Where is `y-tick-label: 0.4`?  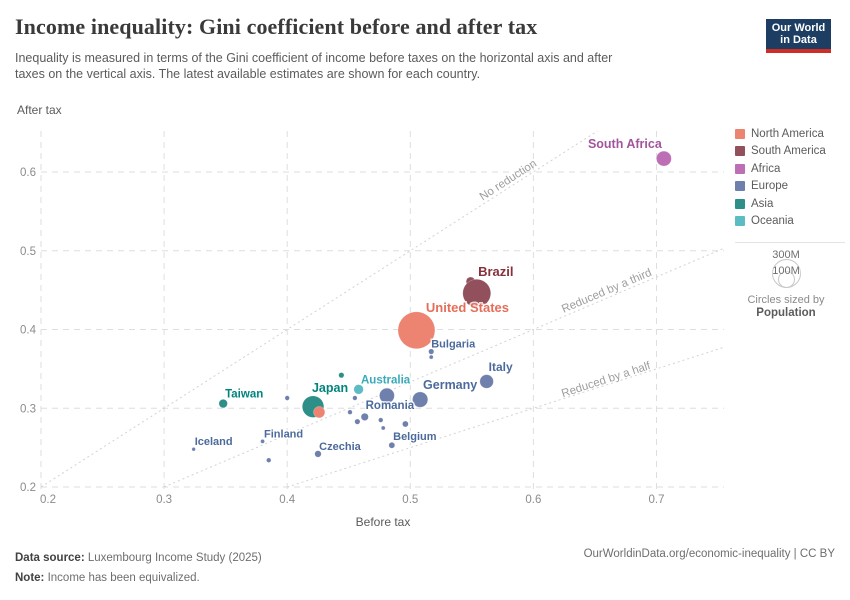
y-tick-label: 0.4 is located at coordinates (28, 331).